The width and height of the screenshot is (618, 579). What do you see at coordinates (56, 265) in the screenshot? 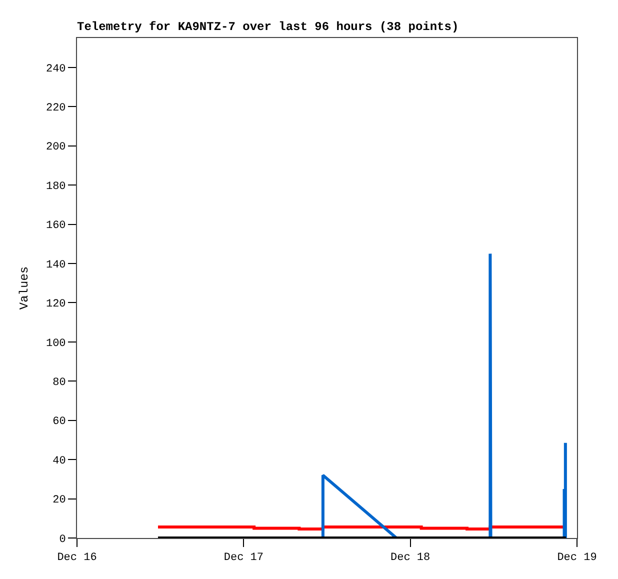
I see `y-tick-label: 140` at bounding box center [56, 265].